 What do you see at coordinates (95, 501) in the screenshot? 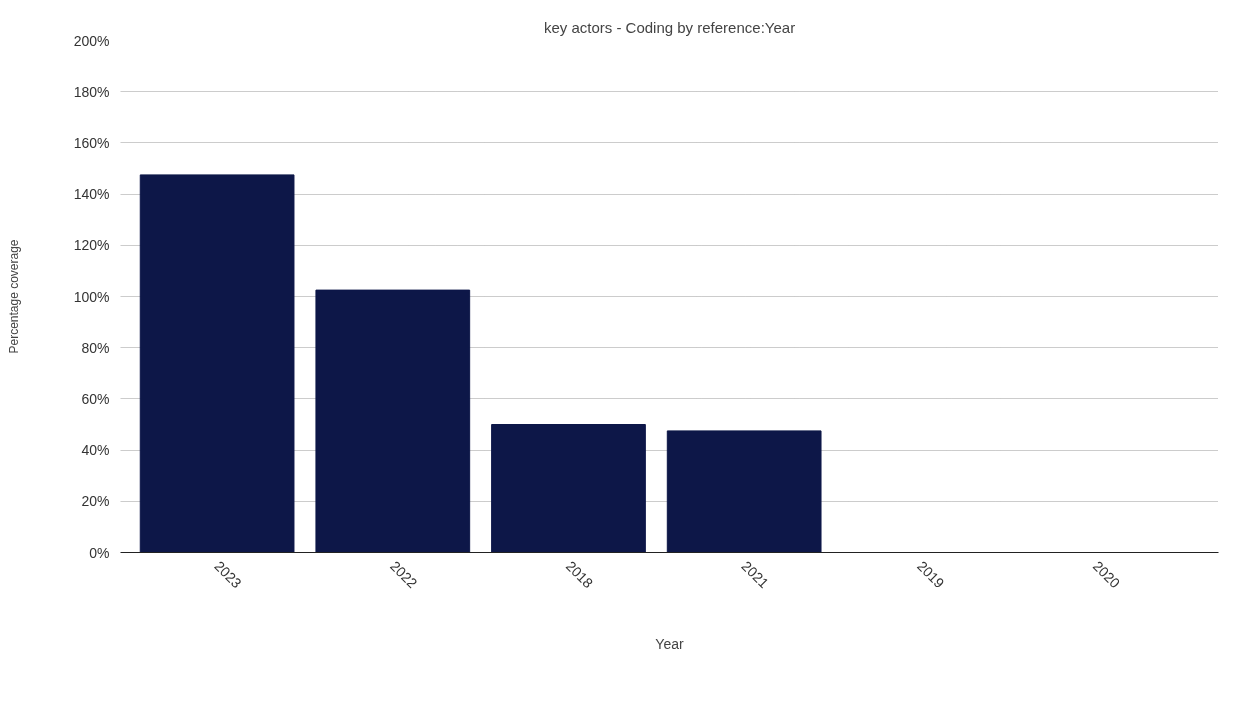
I see `y-tick-label: 20%` at bounding box center [95, 501].